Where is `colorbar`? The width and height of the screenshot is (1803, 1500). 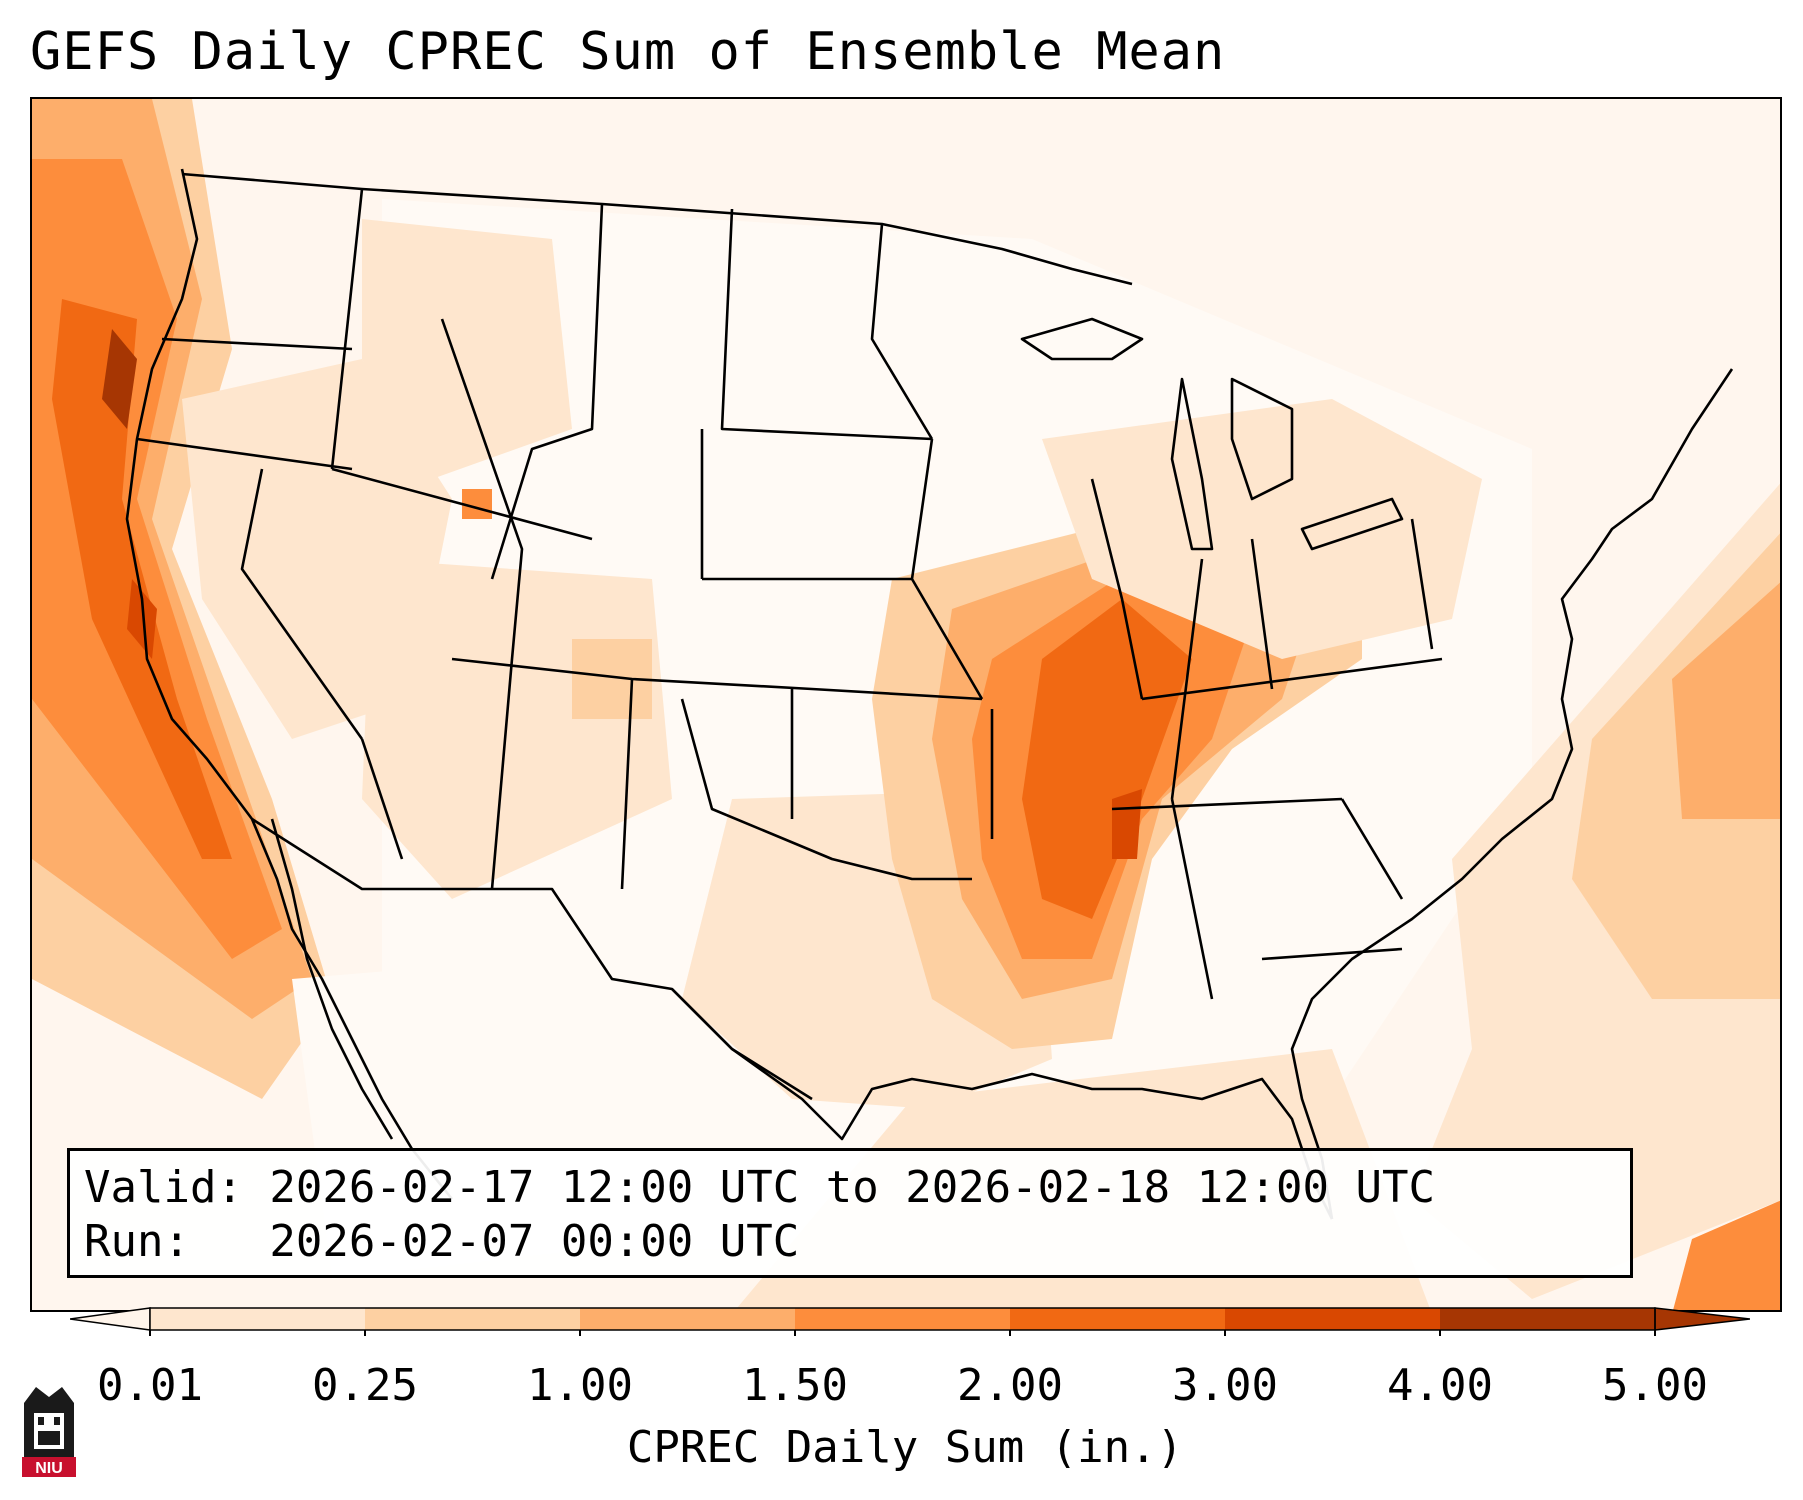 colorbar is located at coordinates (910, 1321).